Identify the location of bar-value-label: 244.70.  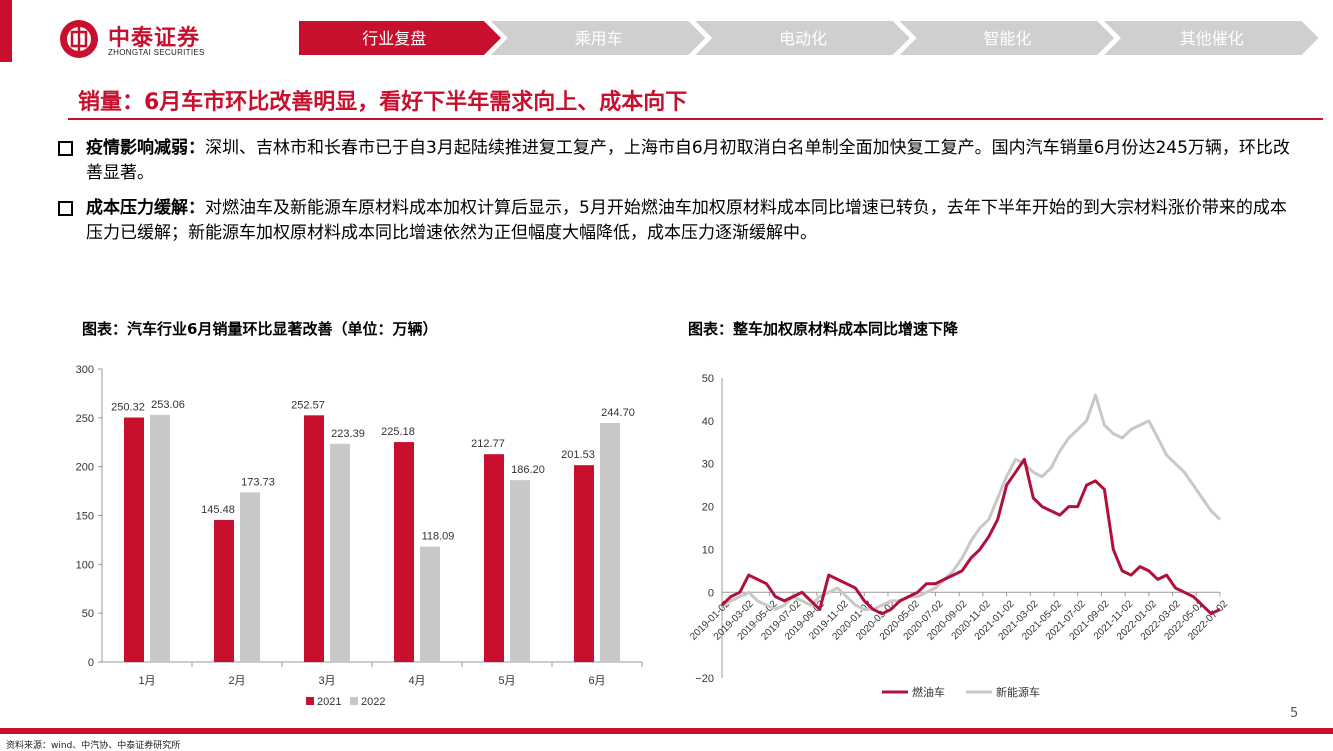
(618, 413).